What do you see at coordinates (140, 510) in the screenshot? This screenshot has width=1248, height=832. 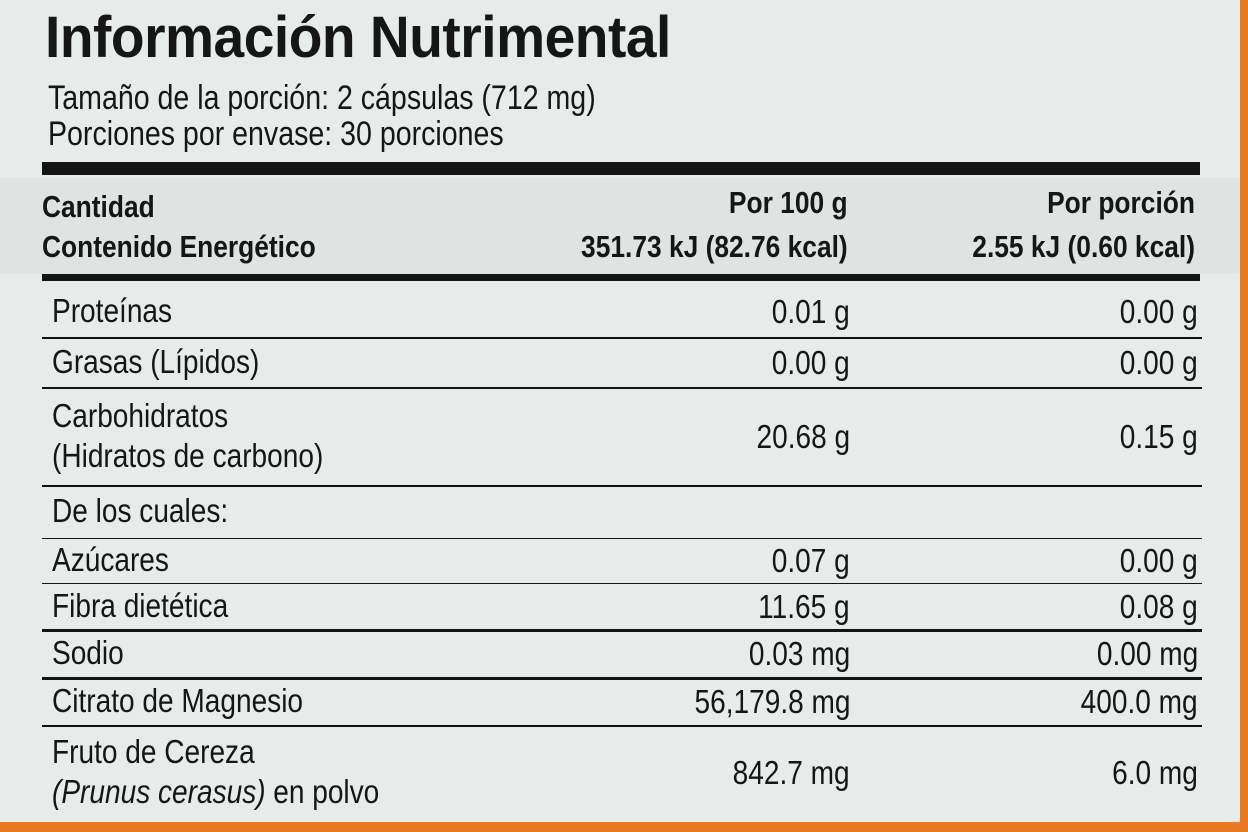 I see `row-label: De los cuales:` at bounding box center [140, 510].